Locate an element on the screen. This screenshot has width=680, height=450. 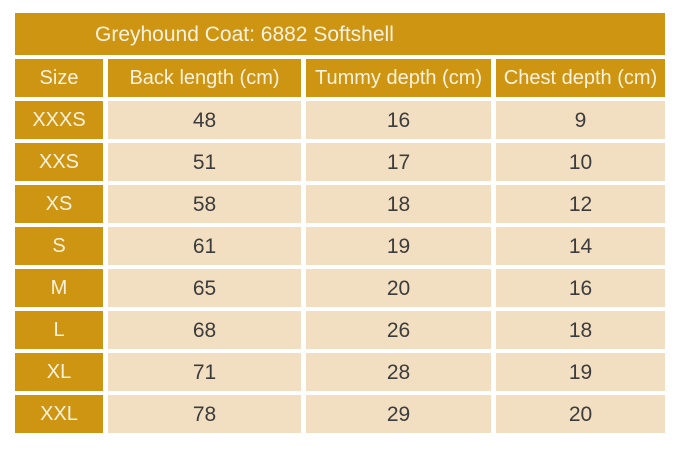
size-label-cell: XS is located at coordinates (59, 204).